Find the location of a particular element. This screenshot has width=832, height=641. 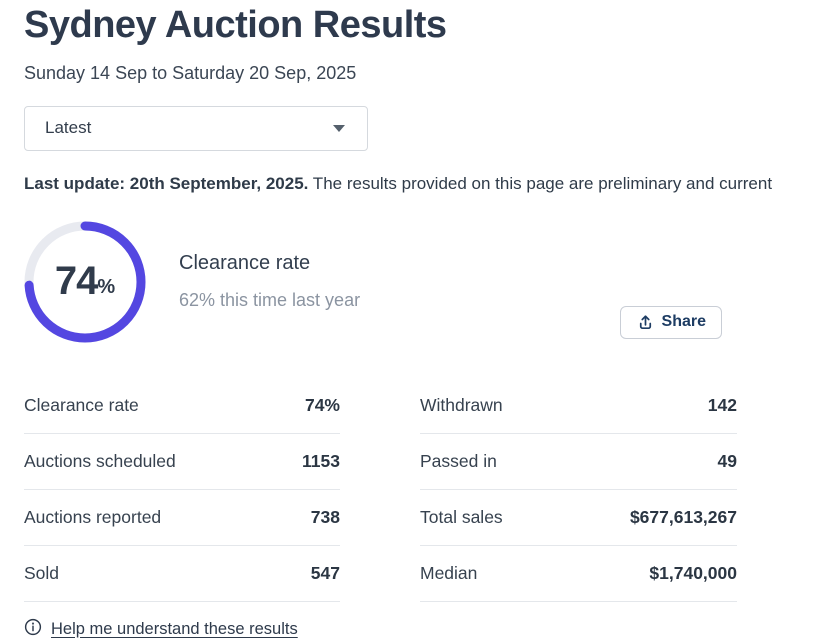

help-row: Help me understand these results is located at coordinates (182, 629).